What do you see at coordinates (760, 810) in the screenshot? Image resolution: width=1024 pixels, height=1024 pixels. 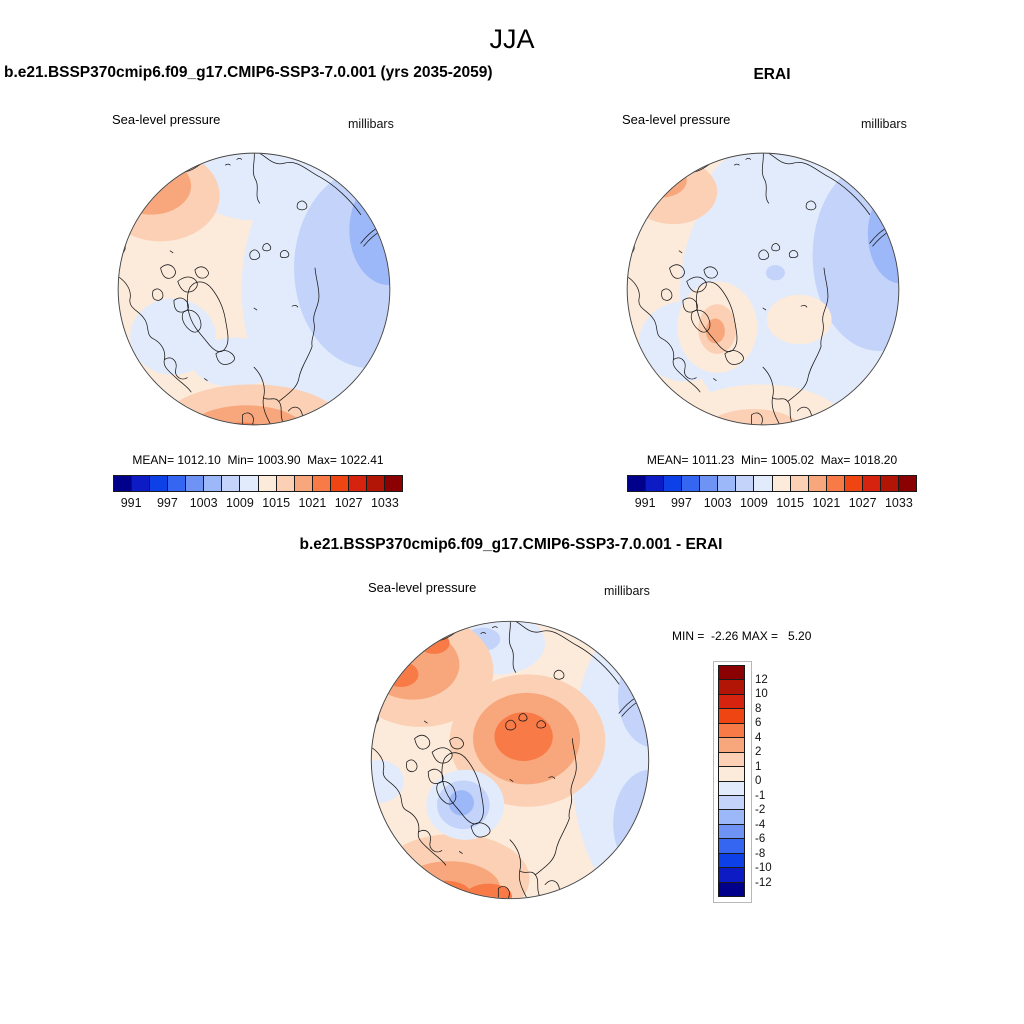 I see `colorbar-tick-label: -2` at bounding box center [760, 810].